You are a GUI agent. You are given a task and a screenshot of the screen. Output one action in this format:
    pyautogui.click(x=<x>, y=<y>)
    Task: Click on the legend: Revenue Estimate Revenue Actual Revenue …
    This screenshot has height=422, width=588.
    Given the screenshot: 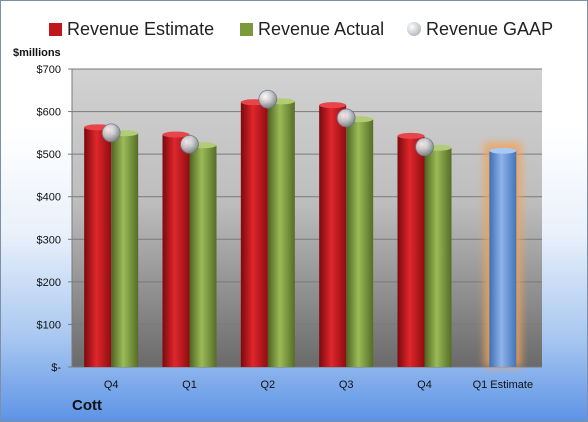 What is the action you would take?
    pyautogui.click(x=309, y=29)
    